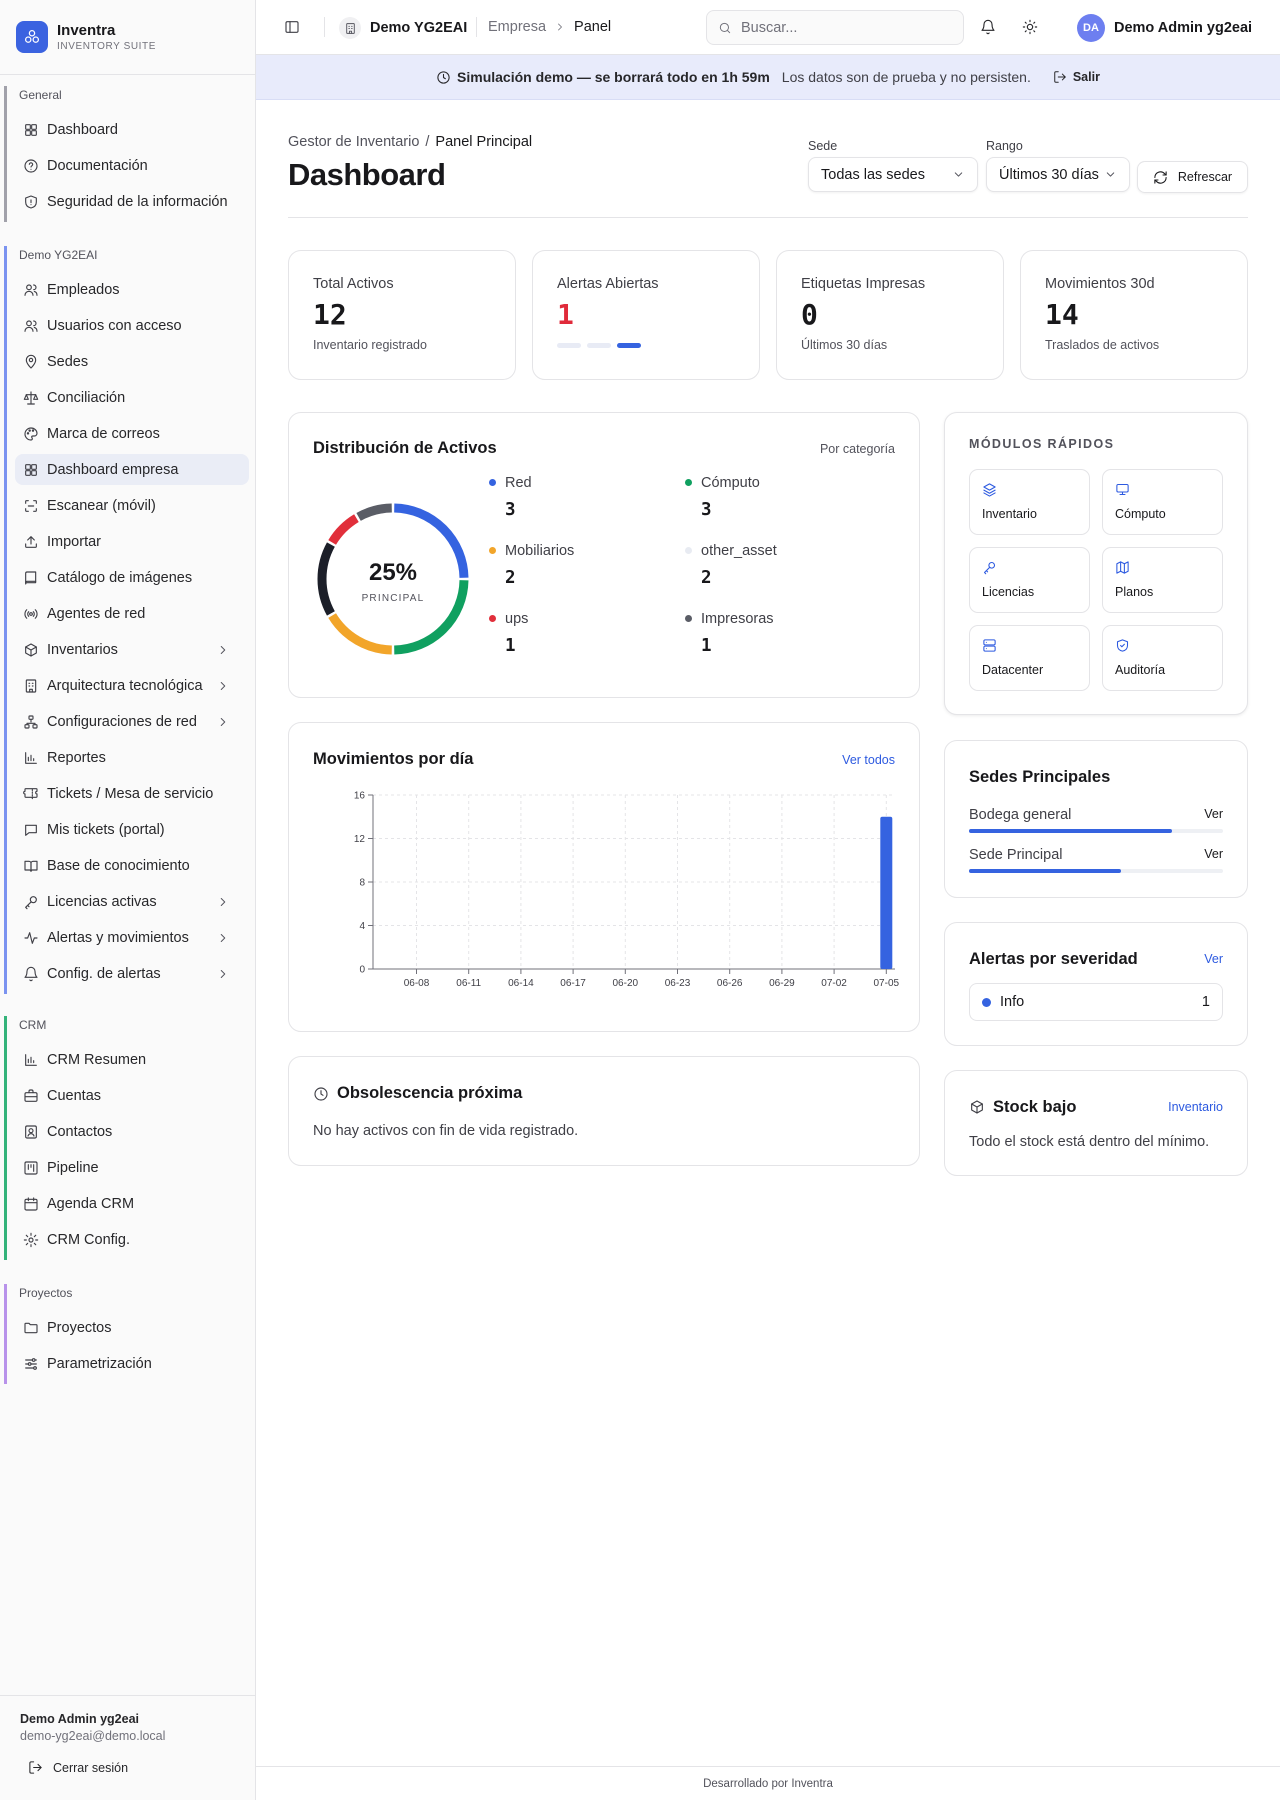 The height and width of the screenshot is (1800, 1280). What do you see at coordinates (1042, 444) in the screenshot?
I see `modules-title: MÓDULOS RÁPIDOS` at bounding box center [1042, 444].